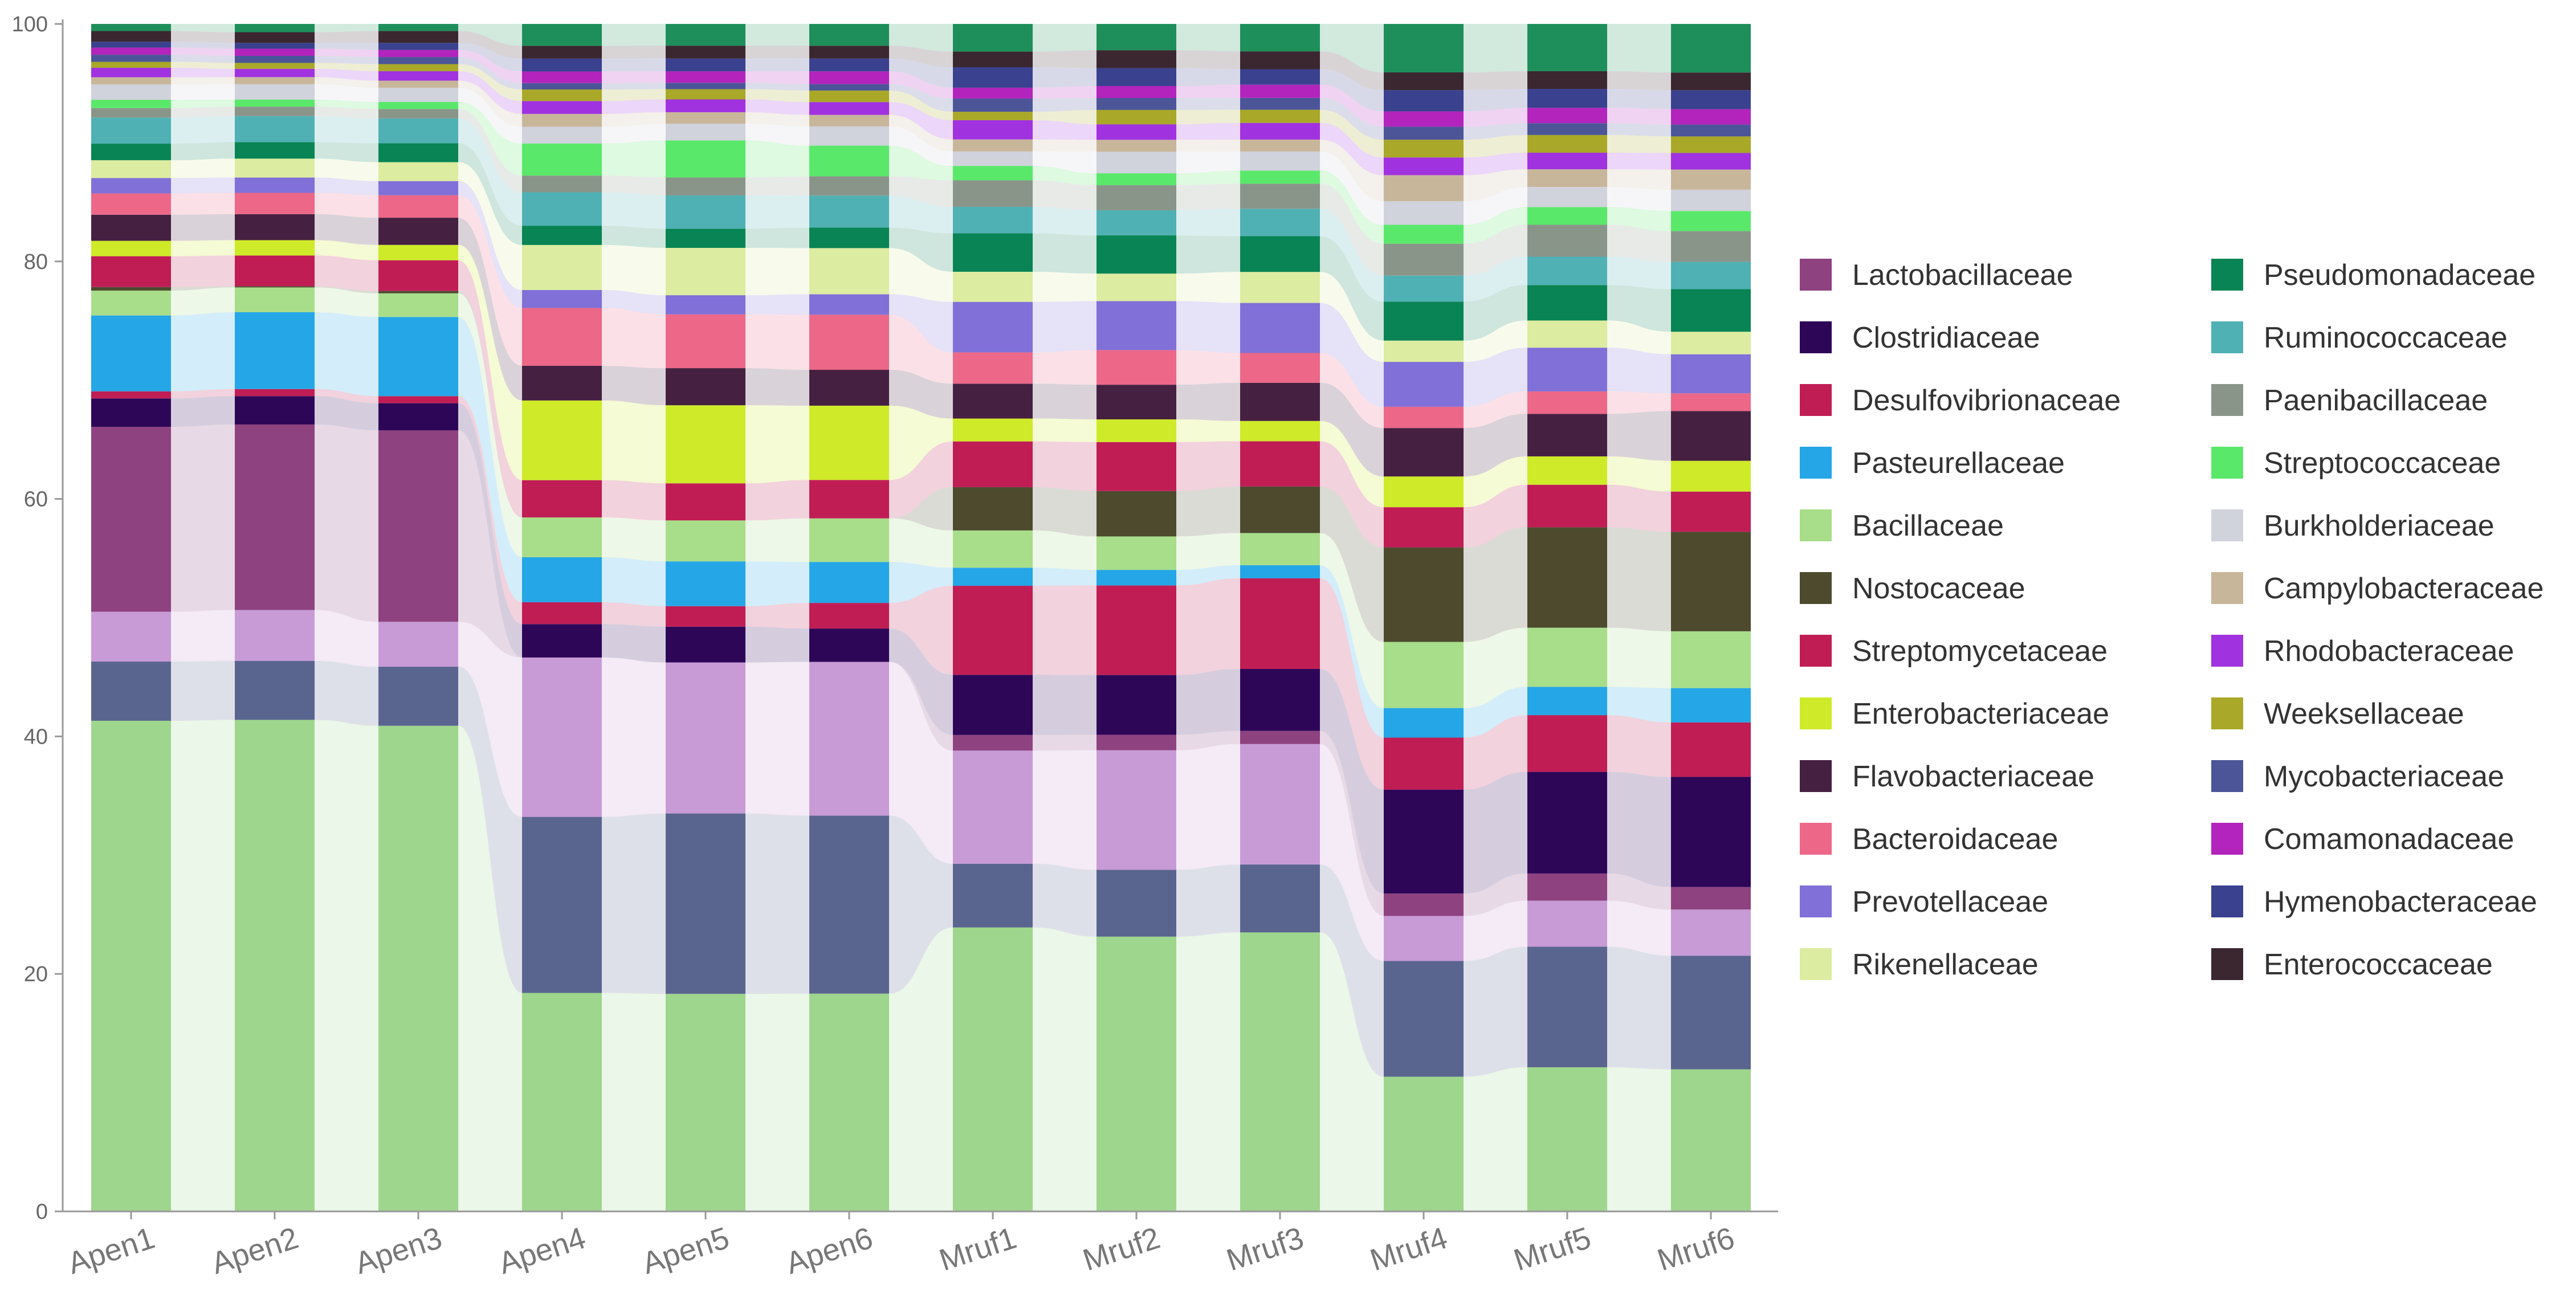 Image resolution: width=2576 pixels, height=1306 pixels. What do you see at coordinates (2379, 526) in the screenshot?
I see `legend-label: Burkholderiaceae` at bounding box center [2379, 526].